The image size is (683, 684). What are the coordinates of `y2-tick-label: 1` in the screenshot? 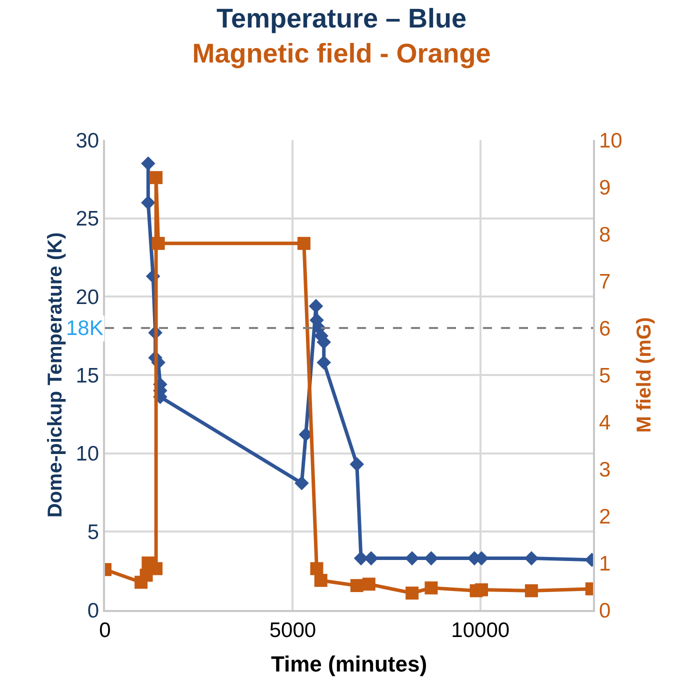 It's located at (604, 564).